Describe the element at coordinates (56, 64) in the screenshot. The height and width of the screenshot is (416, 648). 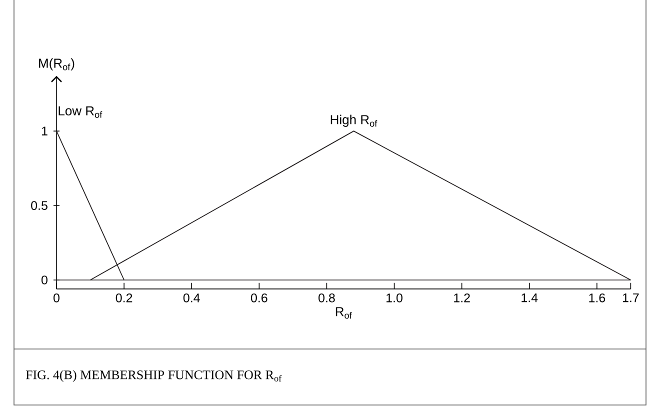
I see `y-axis-title: M(R$_{of}$)` at that location.